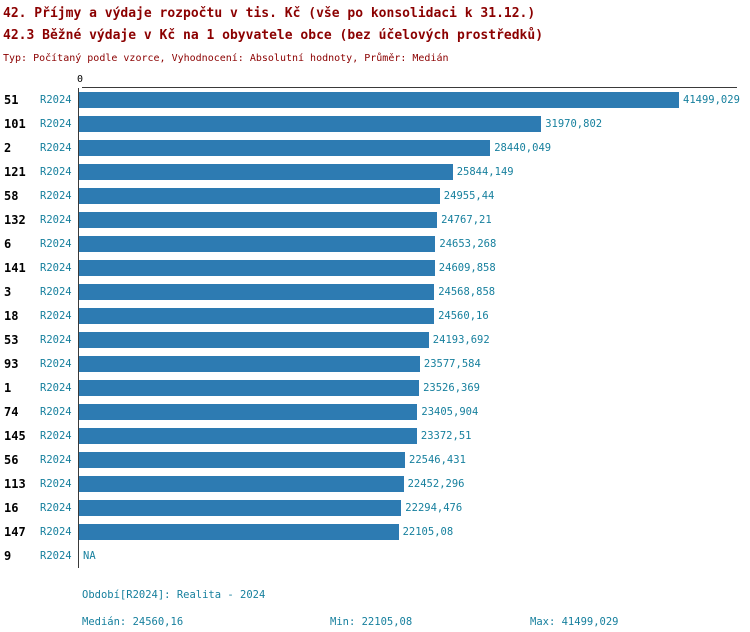 The width and height of the screenshot is (750, 632). I want to click on rank-label: 147, so click(15, 532).